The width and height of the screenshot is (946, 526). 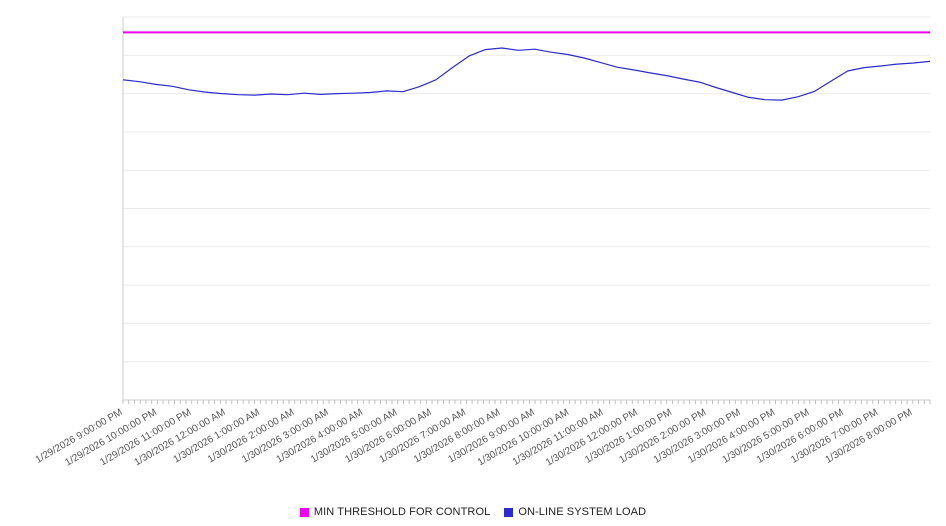 I want to click on legend-swatch-system-load, so click(x=509, y=512).